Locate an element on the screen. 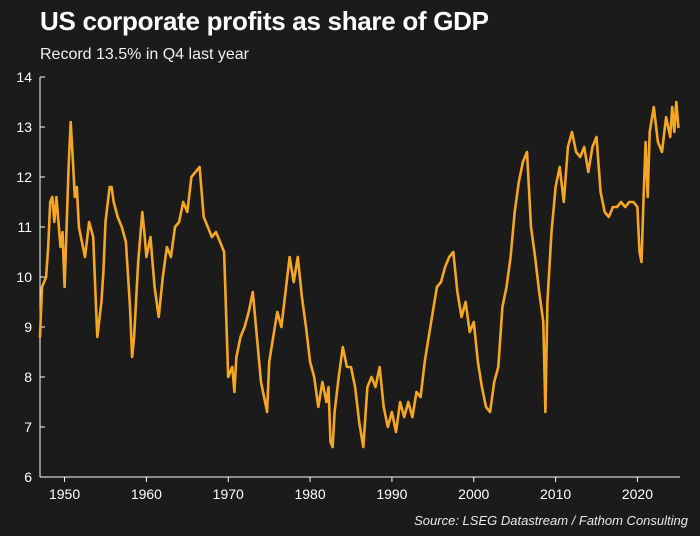 The height and width of the screenshot is (536, 700). y-axis: 6 7 8 9 10 11 12 13 14 is located at coordinates (30, 277).